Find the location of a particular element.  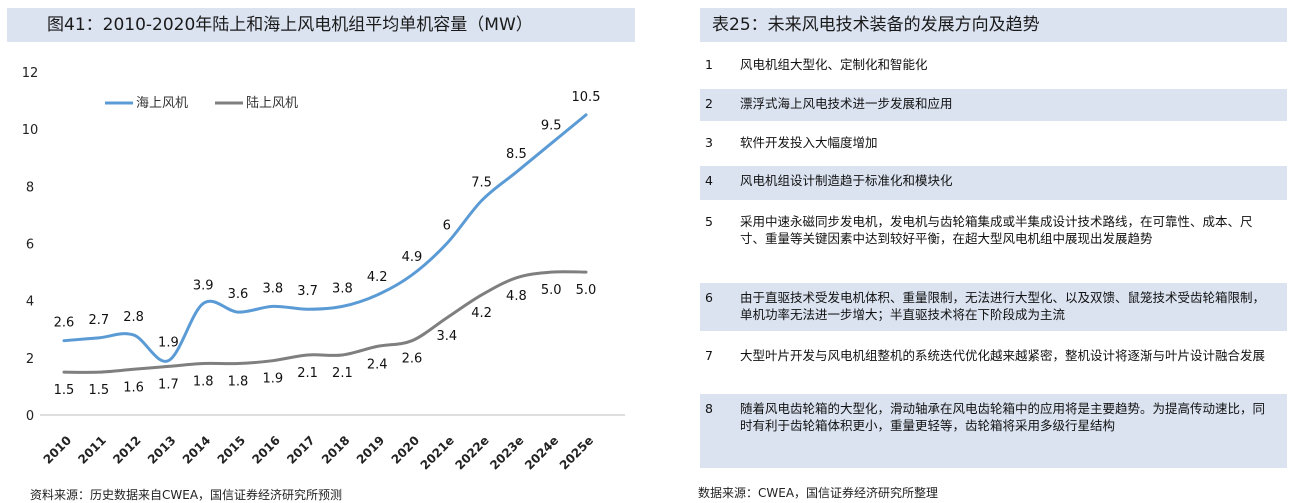

trend-row-number: 6 is located at coordinates (709, 297).